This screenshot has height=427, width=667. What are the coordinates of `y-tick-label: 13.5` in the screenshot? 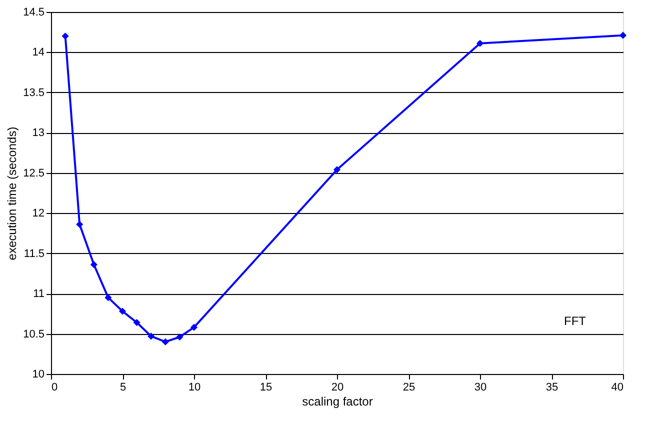 It's located at (33, 92).